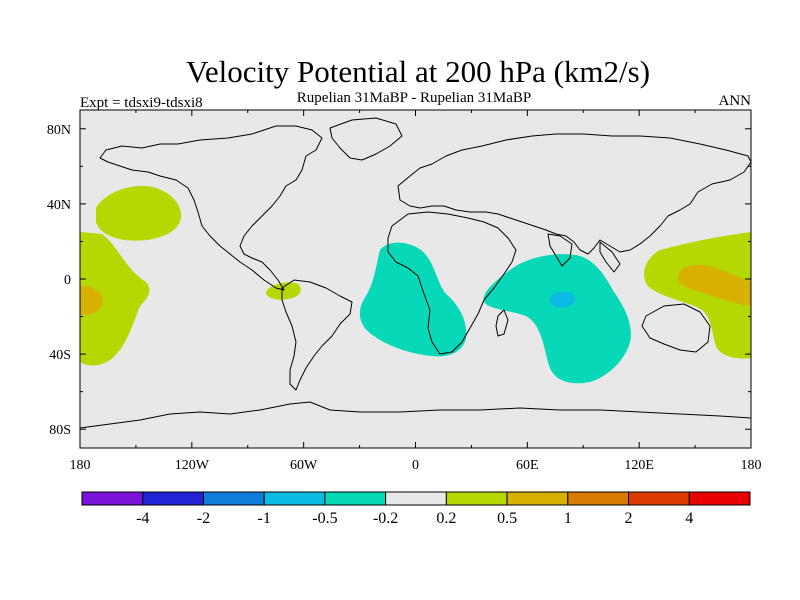 The width and height of the screenshot is (800, 600). What do you see at coordinates (317, 335) in the screenshot?
I see `south-america-coast` at bounding box center [317, 335].